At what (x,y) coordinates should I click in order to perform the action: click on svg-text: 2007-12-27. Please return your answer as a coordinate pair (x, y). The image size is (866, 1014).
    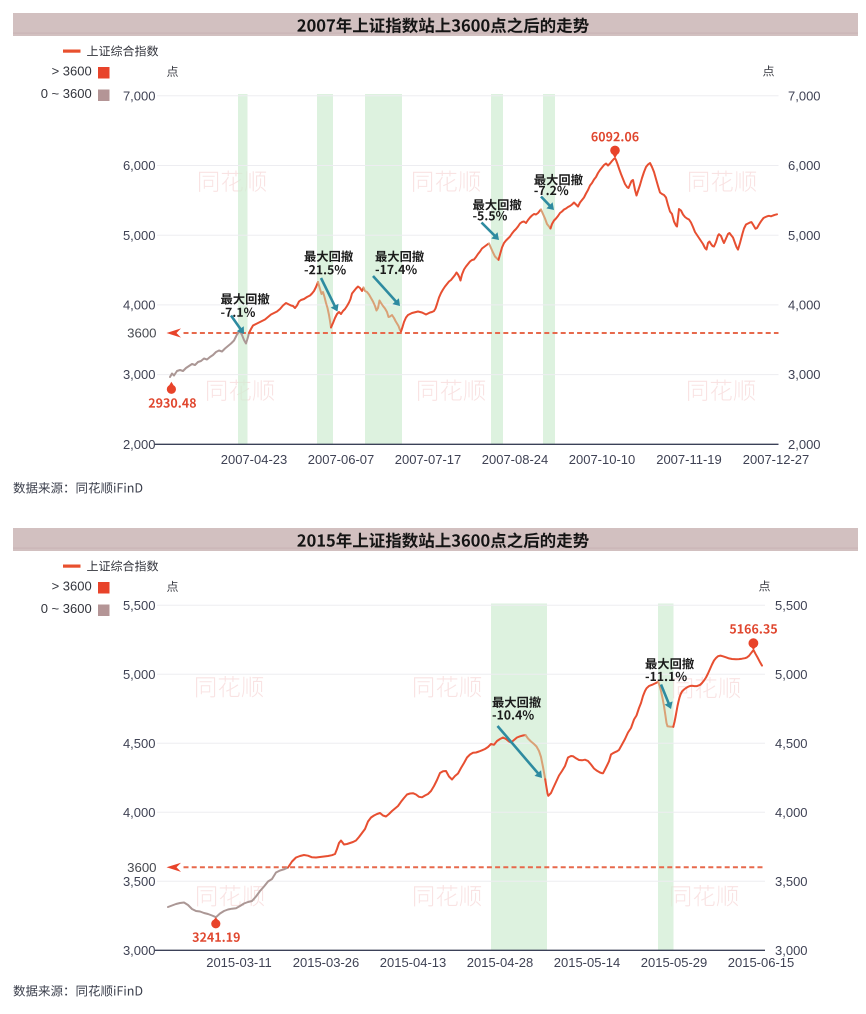
    Looking at the image, I should click on (776, 459).